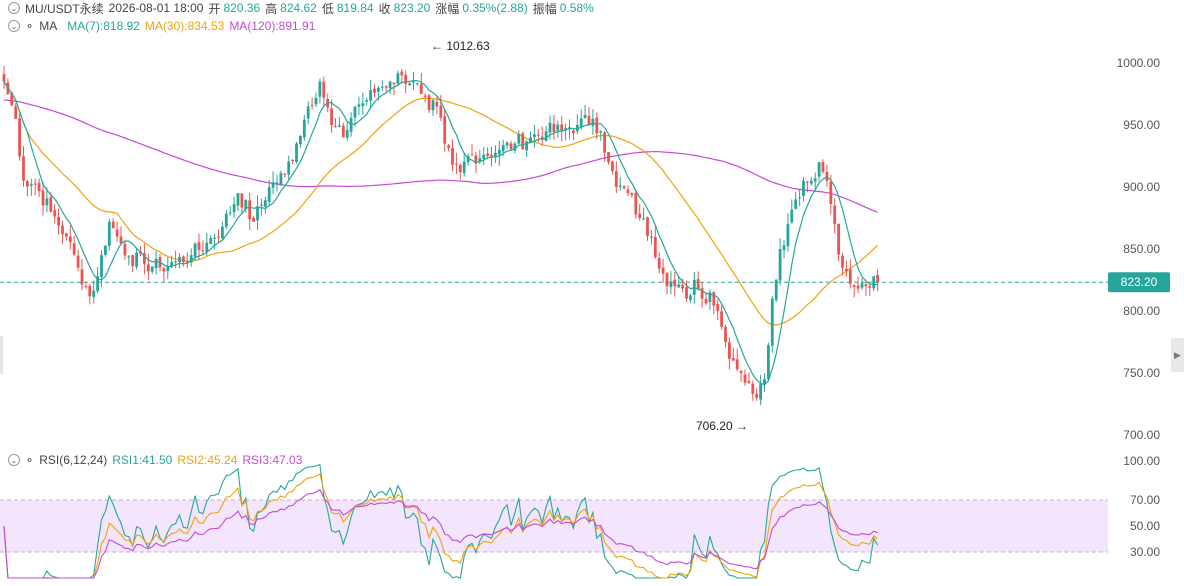 The height and width of the screenshot is (586, 1184). I want to click on ma120-line, so click(440, 156).